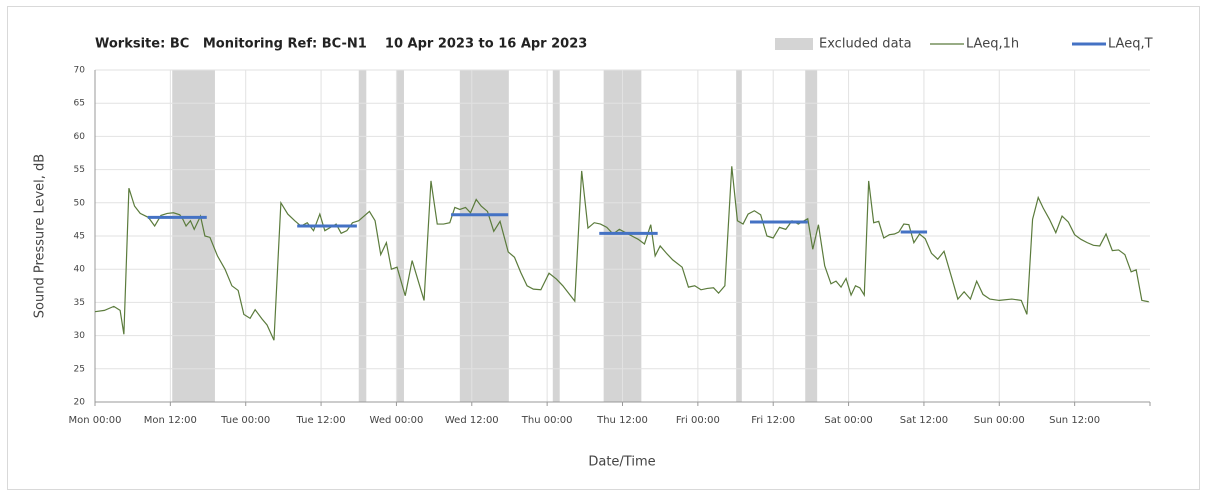 The width and height of the screenshot is (1208, 496). I want to click on x-tick-label: Sun 12:00, so click(1074, 420).